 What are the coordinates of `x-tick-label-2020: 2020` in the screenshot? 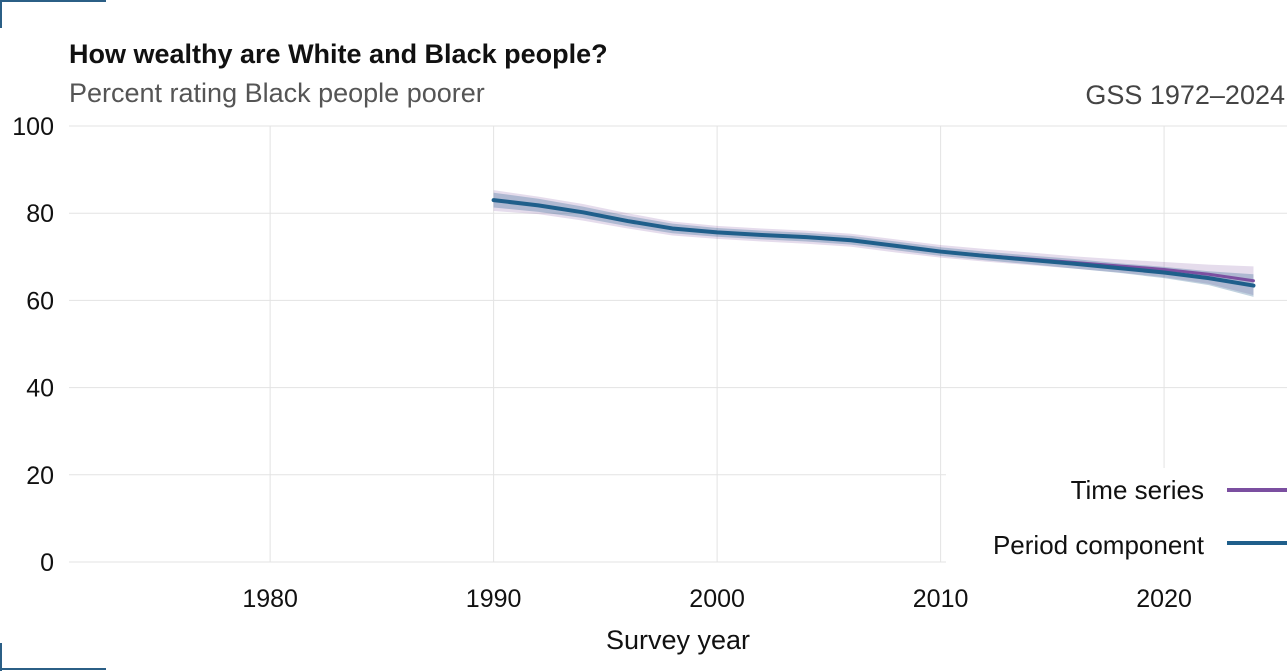 It's located at (1164, 599).